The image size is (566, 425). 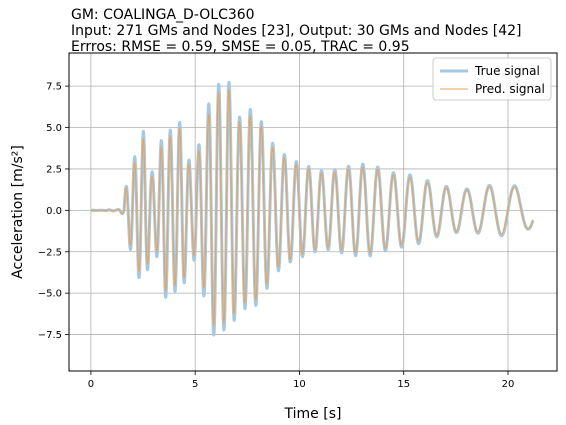 What do you see at coordinates (403, 384) in the screenshot?
I see `x-tick-label: 15` at bounding box center [403, 384].